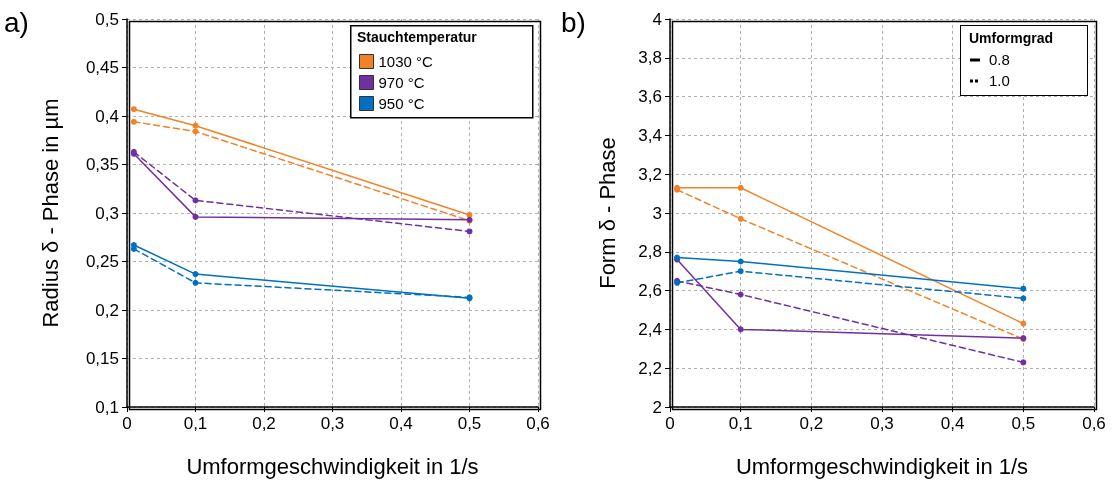 Image resolution: width=1114 pixels, height=494 pixels. What do you see at coordinates (607, 213) in the screenshot?
I see `y-axis-title: Form δ - Phase` at bounding box center [607, 213].